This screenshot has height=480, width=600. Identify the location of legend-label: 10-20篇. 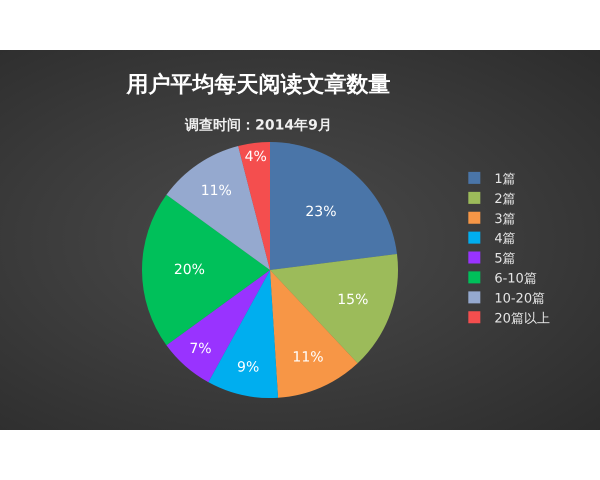
(520, 298).